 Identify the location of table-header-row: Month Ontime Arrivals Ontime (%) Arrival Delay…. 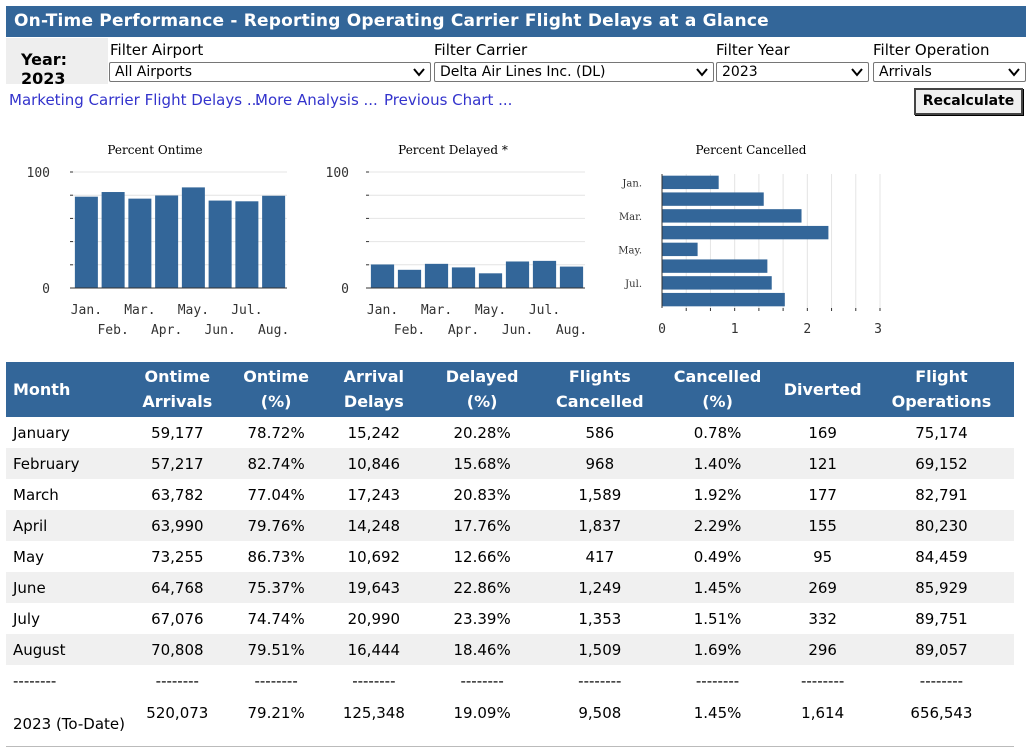
(510, 389).